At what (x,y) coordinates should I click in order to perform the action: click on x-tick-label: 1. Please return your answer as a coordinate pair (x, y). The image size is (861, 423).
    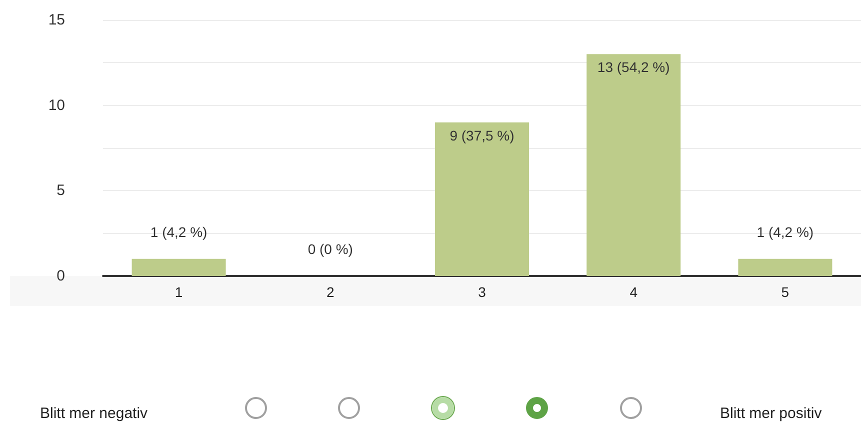
    Looking at the image, I should click on (178, 292).